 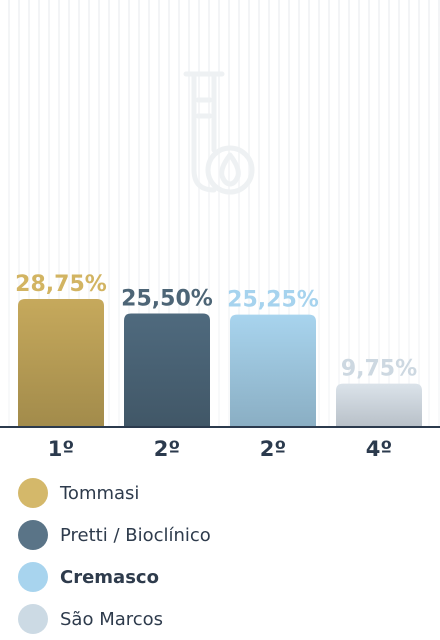 What do you see at coordinates (223, 619) in the screenshot?
I see `legend-item-sao-marcos: São Marcos` at bounding box center [223, 619].